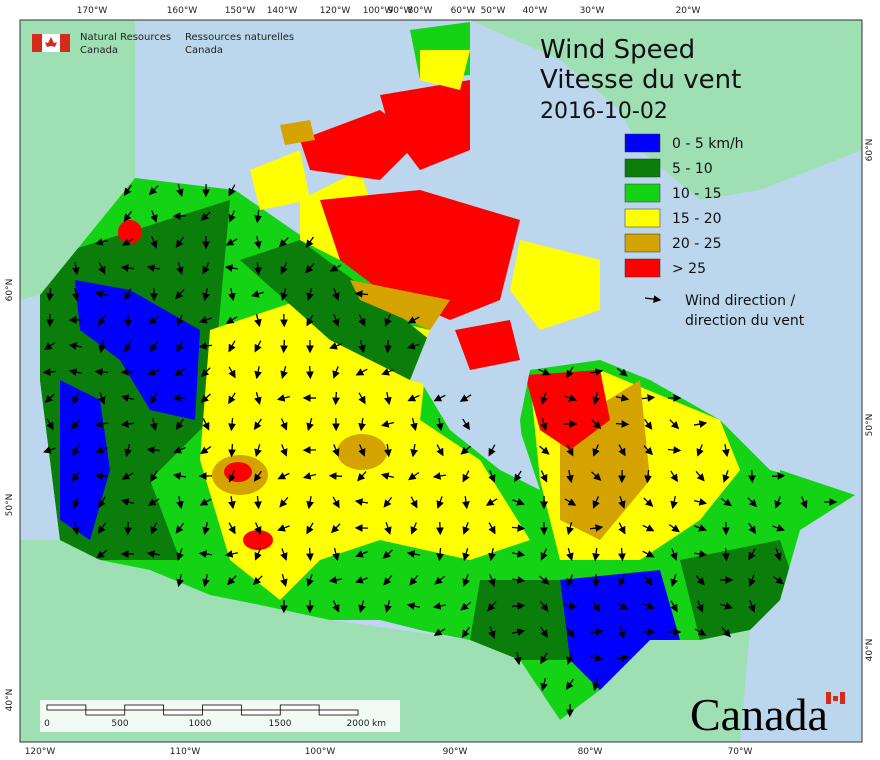  What do you see at coordinates (125, 37) in the screenshot?
I see `agency-en: Natural Resources` at bounding box center [125, 37].